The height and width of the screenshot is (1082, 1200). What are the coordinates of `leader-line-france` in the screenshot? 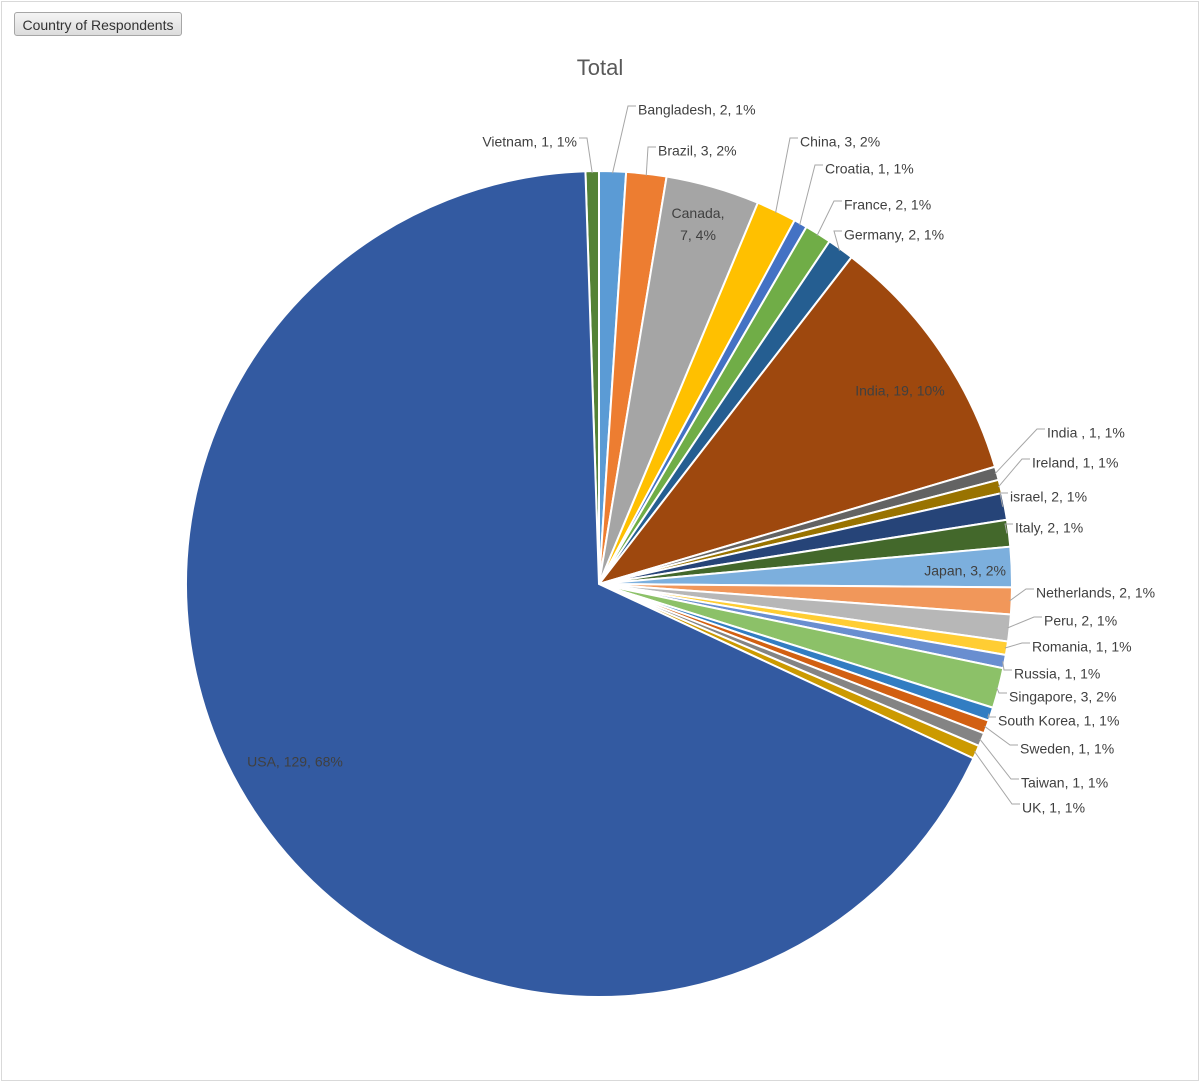 It's located at (829, 218).